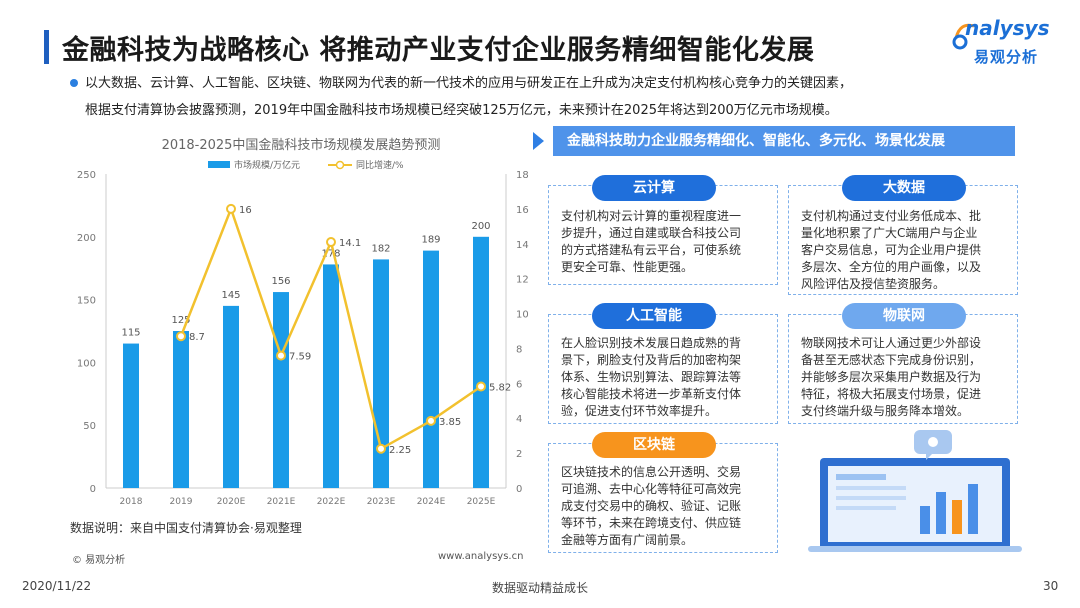 This screenshot has height=608, width=1080. I want to click on card-text-line: 更安全可靠、性能更强。, so click(627, 267).